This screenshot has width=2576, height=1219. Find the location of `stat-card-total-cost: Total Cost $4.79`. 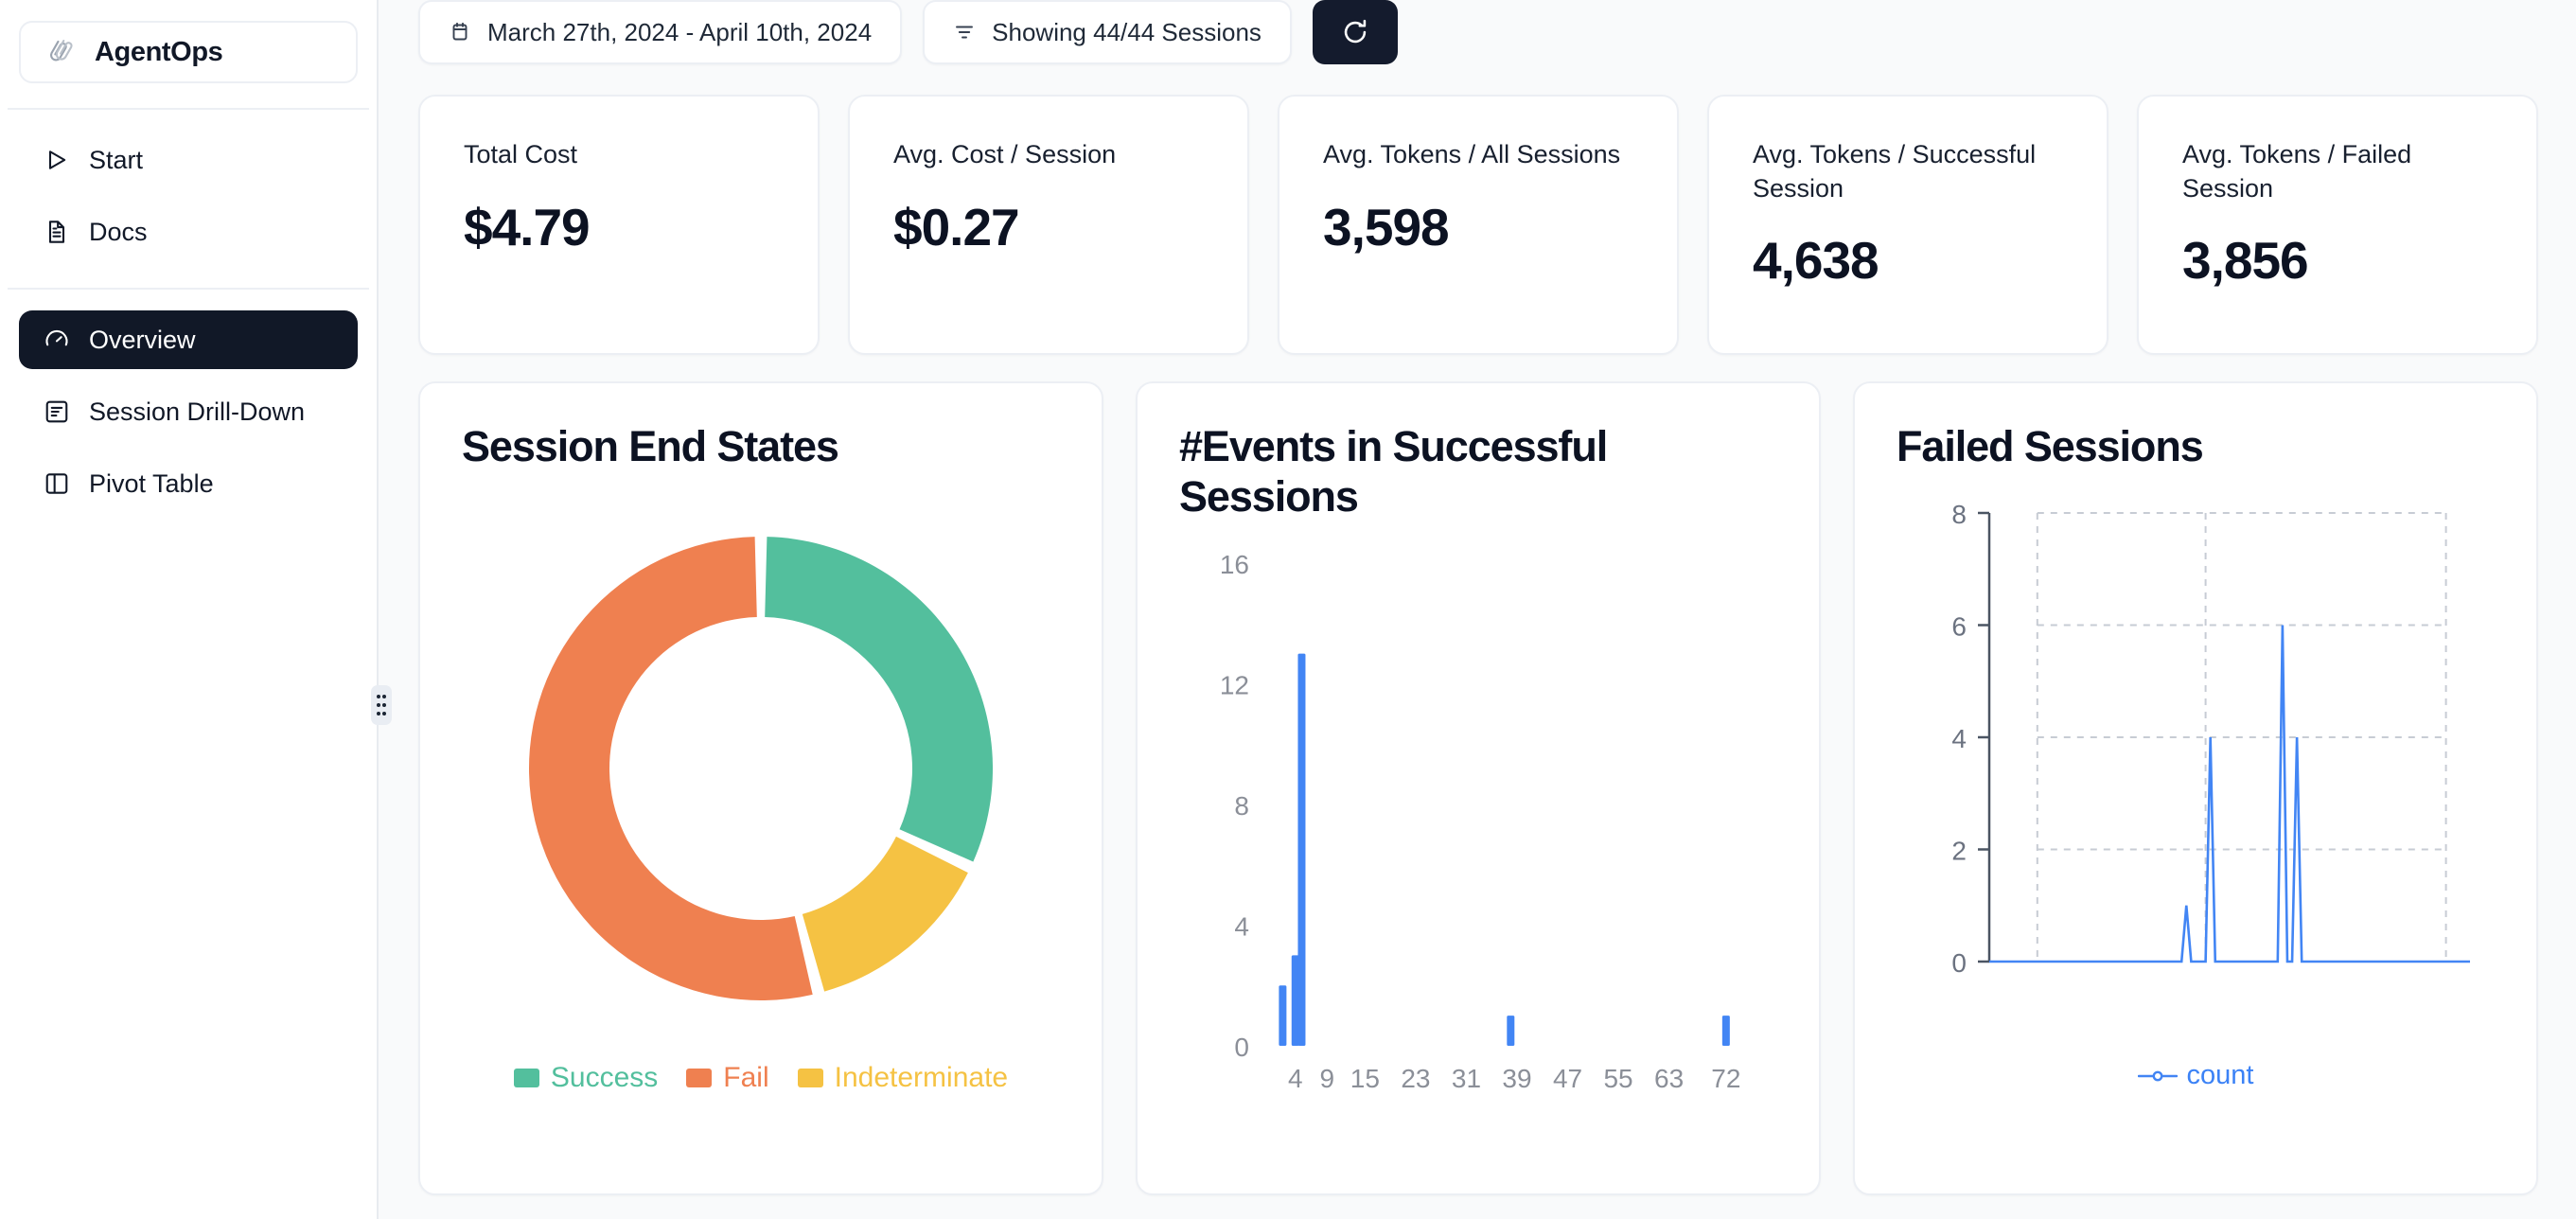

stat-card-total-cost: Total Cost $4.79 is located at coordinates (619, 225).